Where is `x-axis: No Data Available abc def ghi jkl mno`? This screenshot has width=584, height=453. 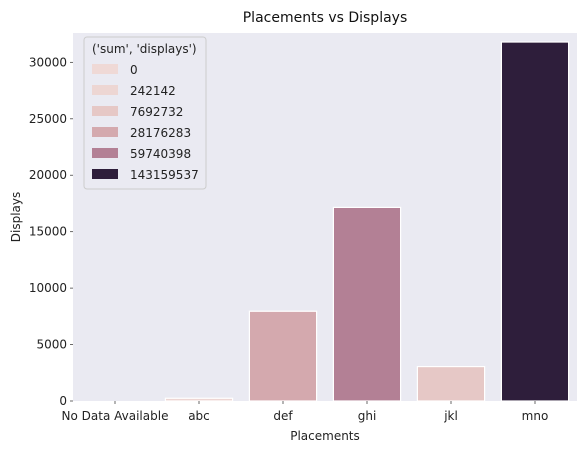
x-axis: No Data Available abc def ghi jkl mno is located at coordinates (305, 412).